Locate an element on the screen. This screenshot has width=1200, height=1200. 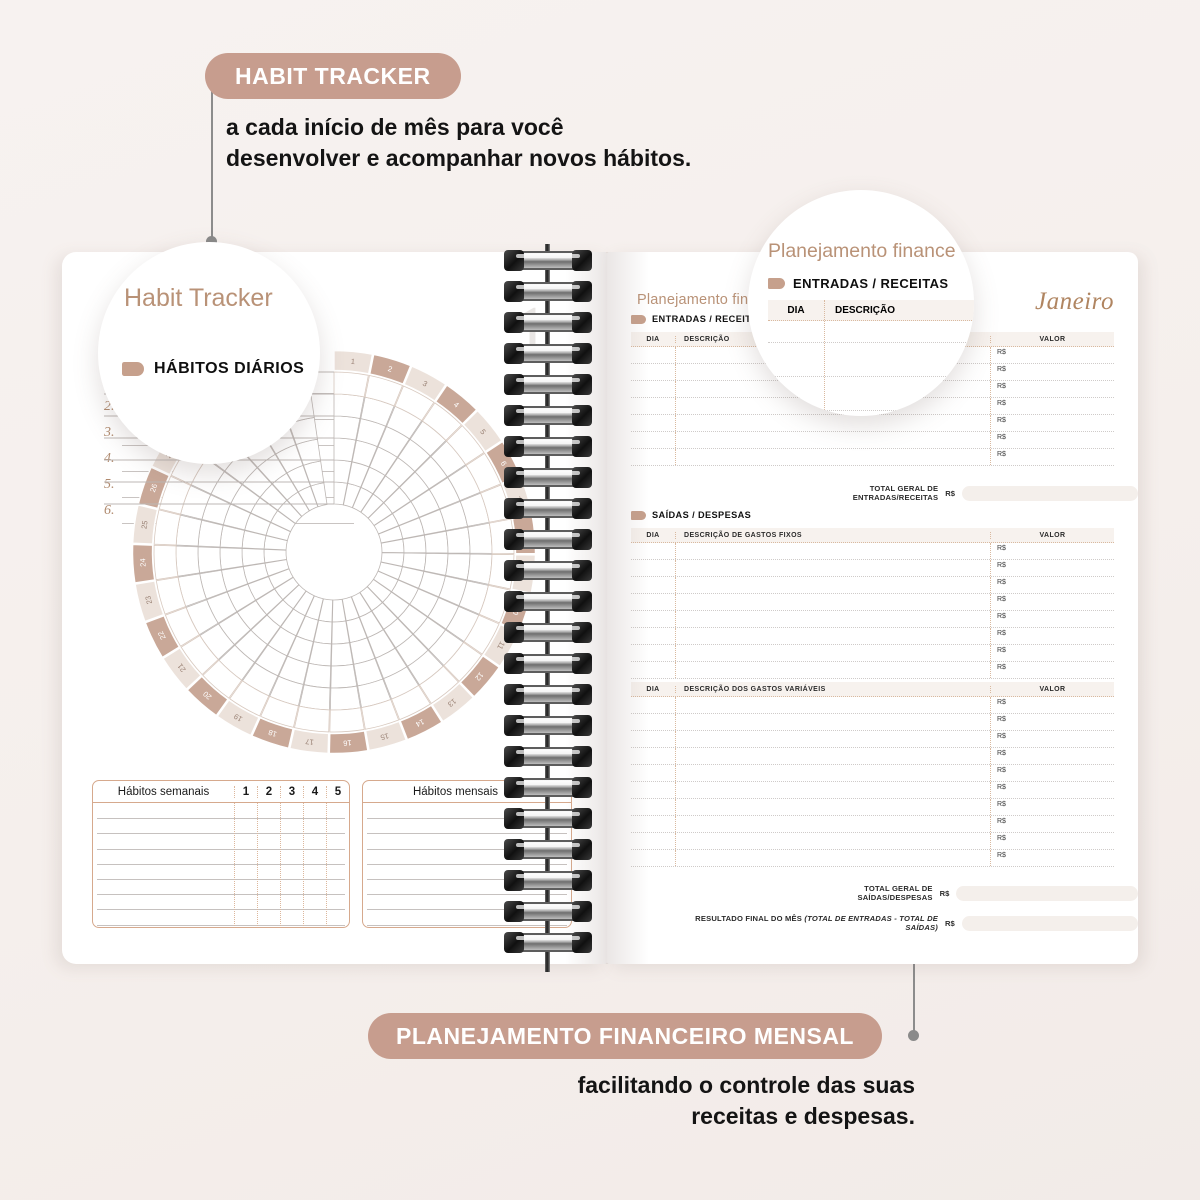
weekly-habits-body is located at coordinates (221, 865).